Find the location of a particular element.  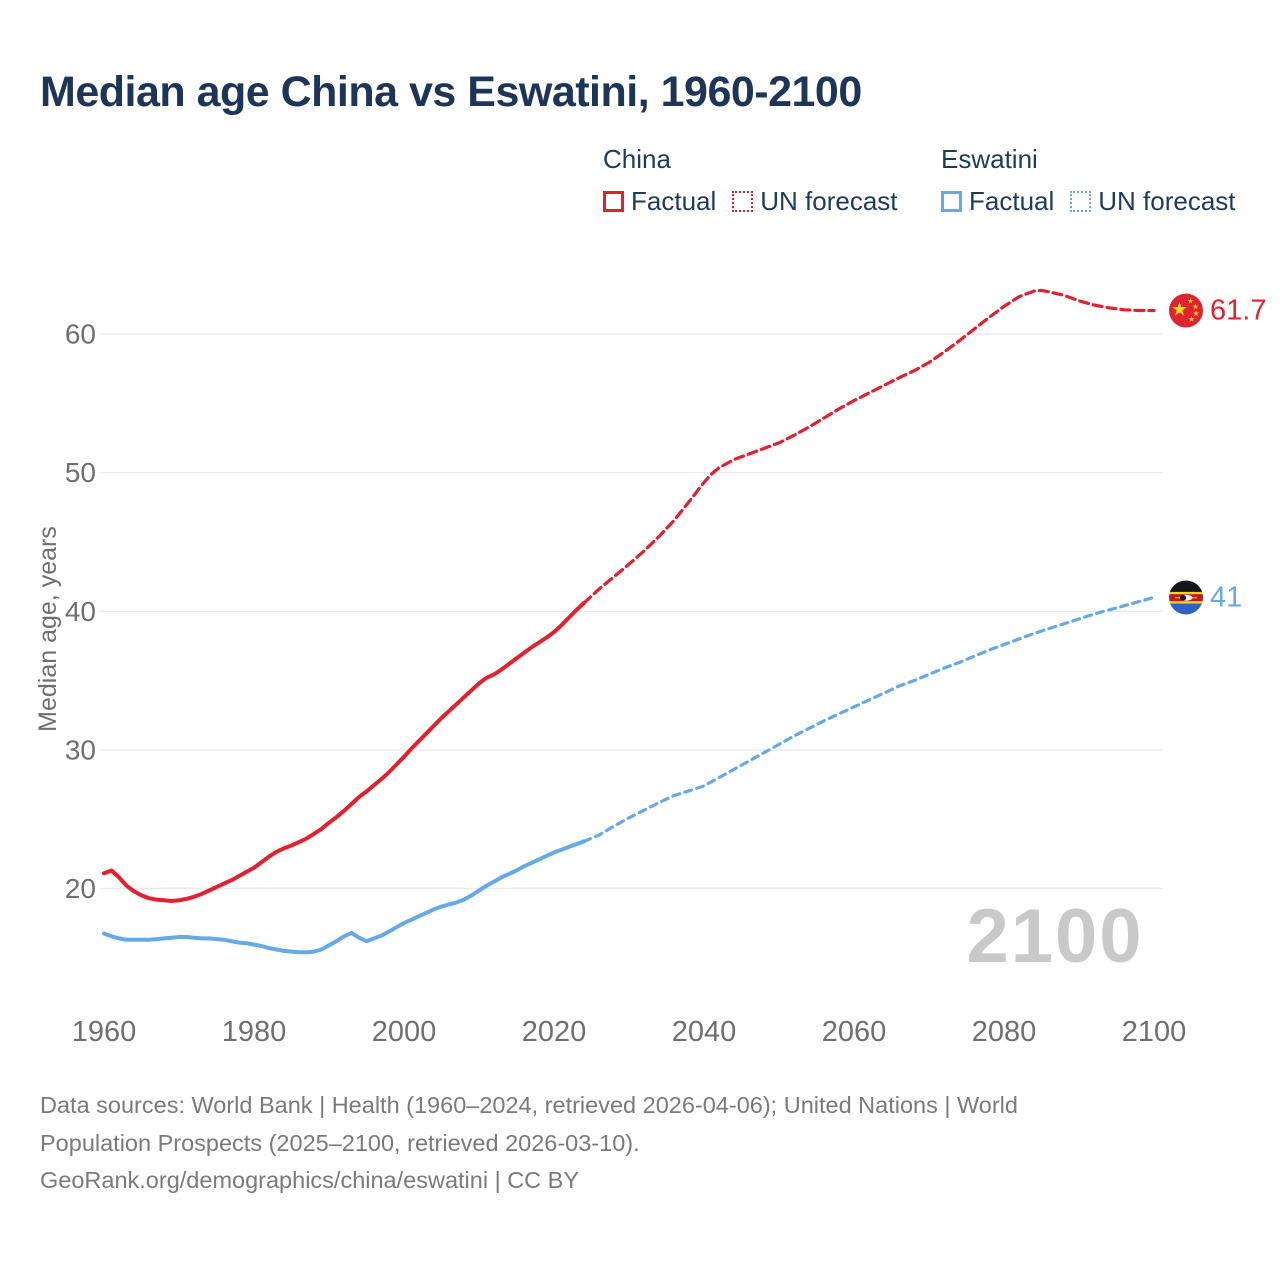

legend-header-china: China is located at coordinates (637, 159).